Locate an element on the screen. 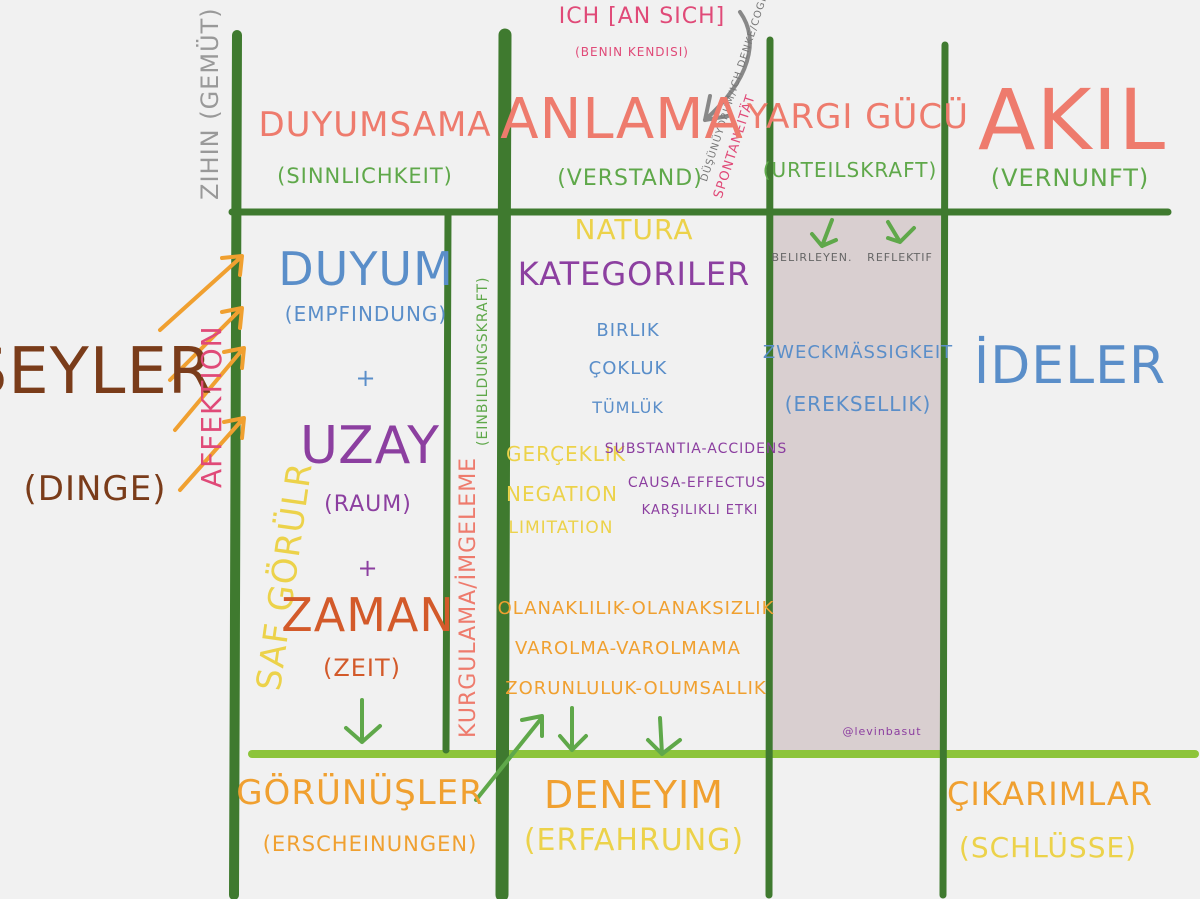 The image size is (1200, 899). vertical-line-understanding is located at coordinates (503, 463).